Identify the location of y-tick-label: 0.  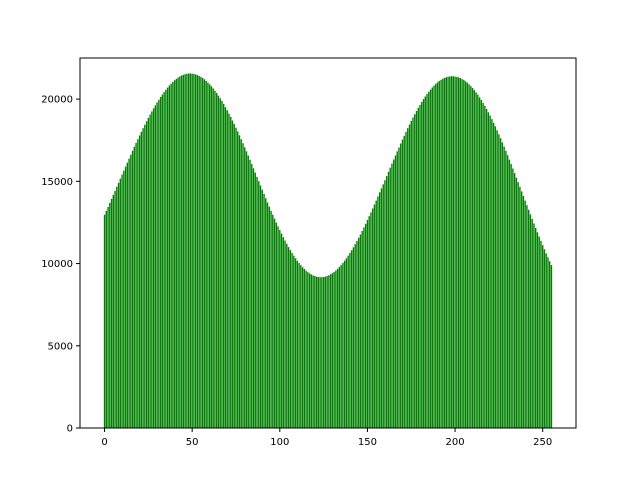
(70, 429).